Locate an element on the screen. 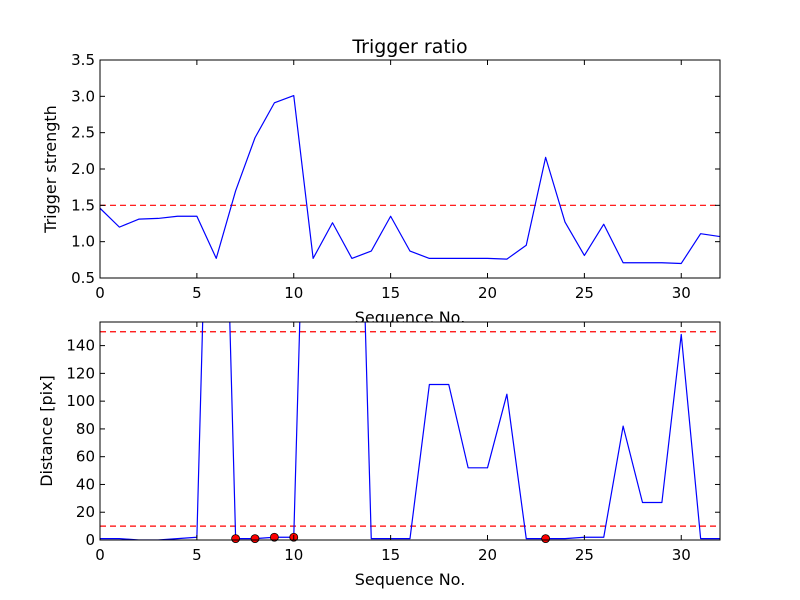 The height and width of the screenshot is (600, 800). top-y-tick-label: 3.0 is located at coordinates (83, 96).